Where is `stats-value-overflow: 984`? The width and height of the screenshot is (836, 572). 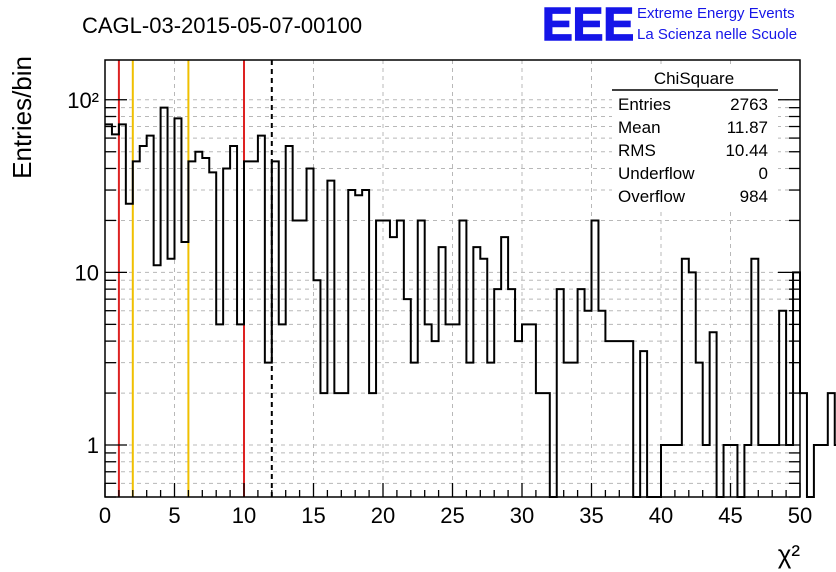 stats-value-overflow: 984 is located at coordinates (754, 196).